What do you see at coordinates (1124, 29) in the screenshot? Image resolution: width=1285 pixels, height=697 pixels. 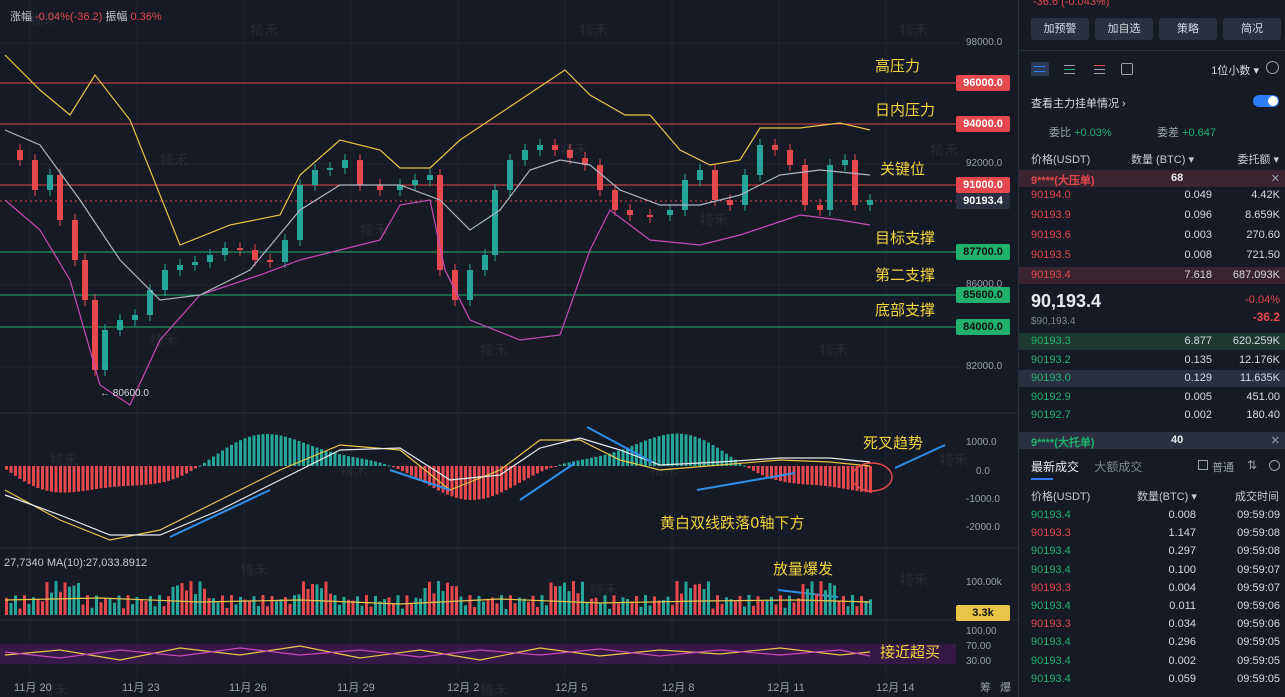 I see `add-watchlist-button: 加自选` at bounding box center [1124, 29].